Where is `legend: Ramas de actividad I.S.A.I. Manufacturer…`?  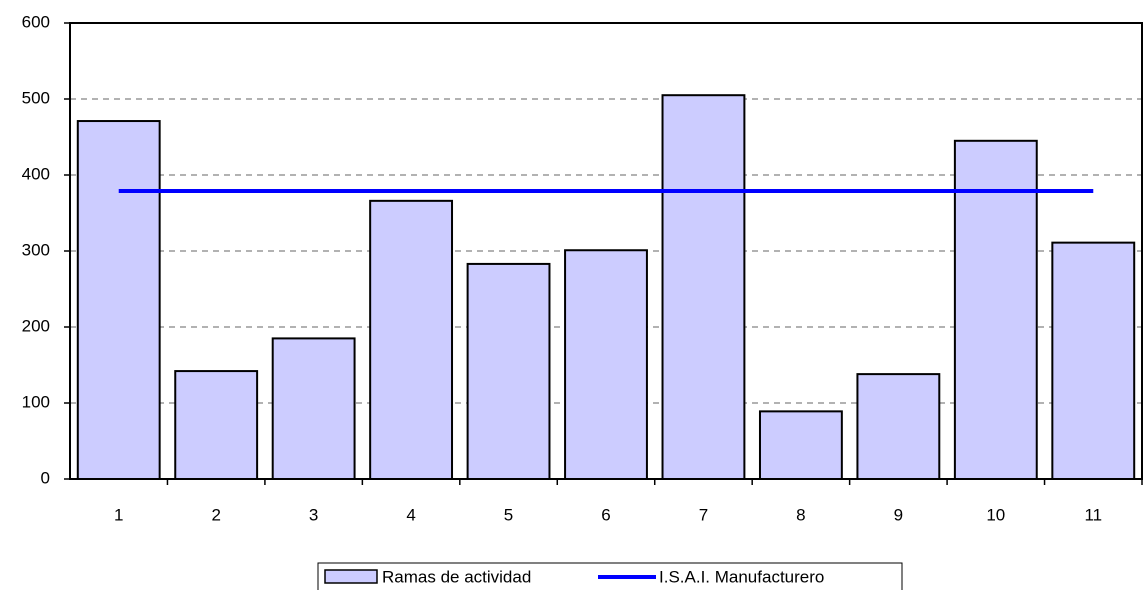
legend: Ramas de actividad I.S.A.I. Manufacturer… is located at coordinates (610, 576).